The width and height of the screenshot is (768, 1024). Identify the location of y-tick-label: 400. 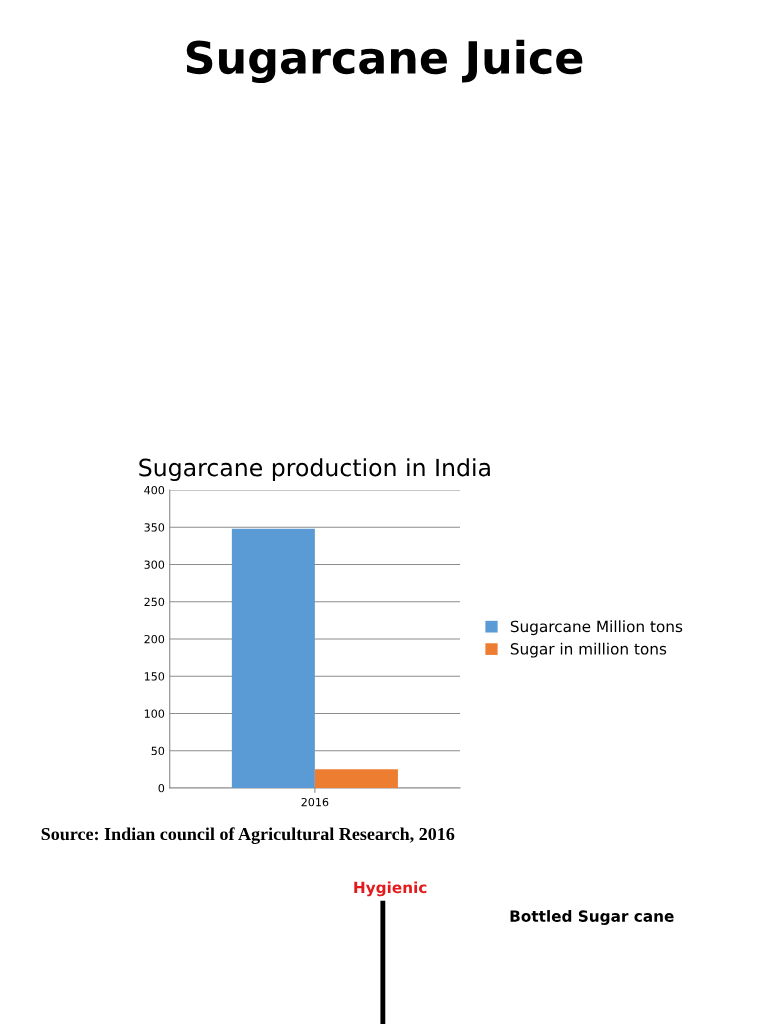
(154, 490).